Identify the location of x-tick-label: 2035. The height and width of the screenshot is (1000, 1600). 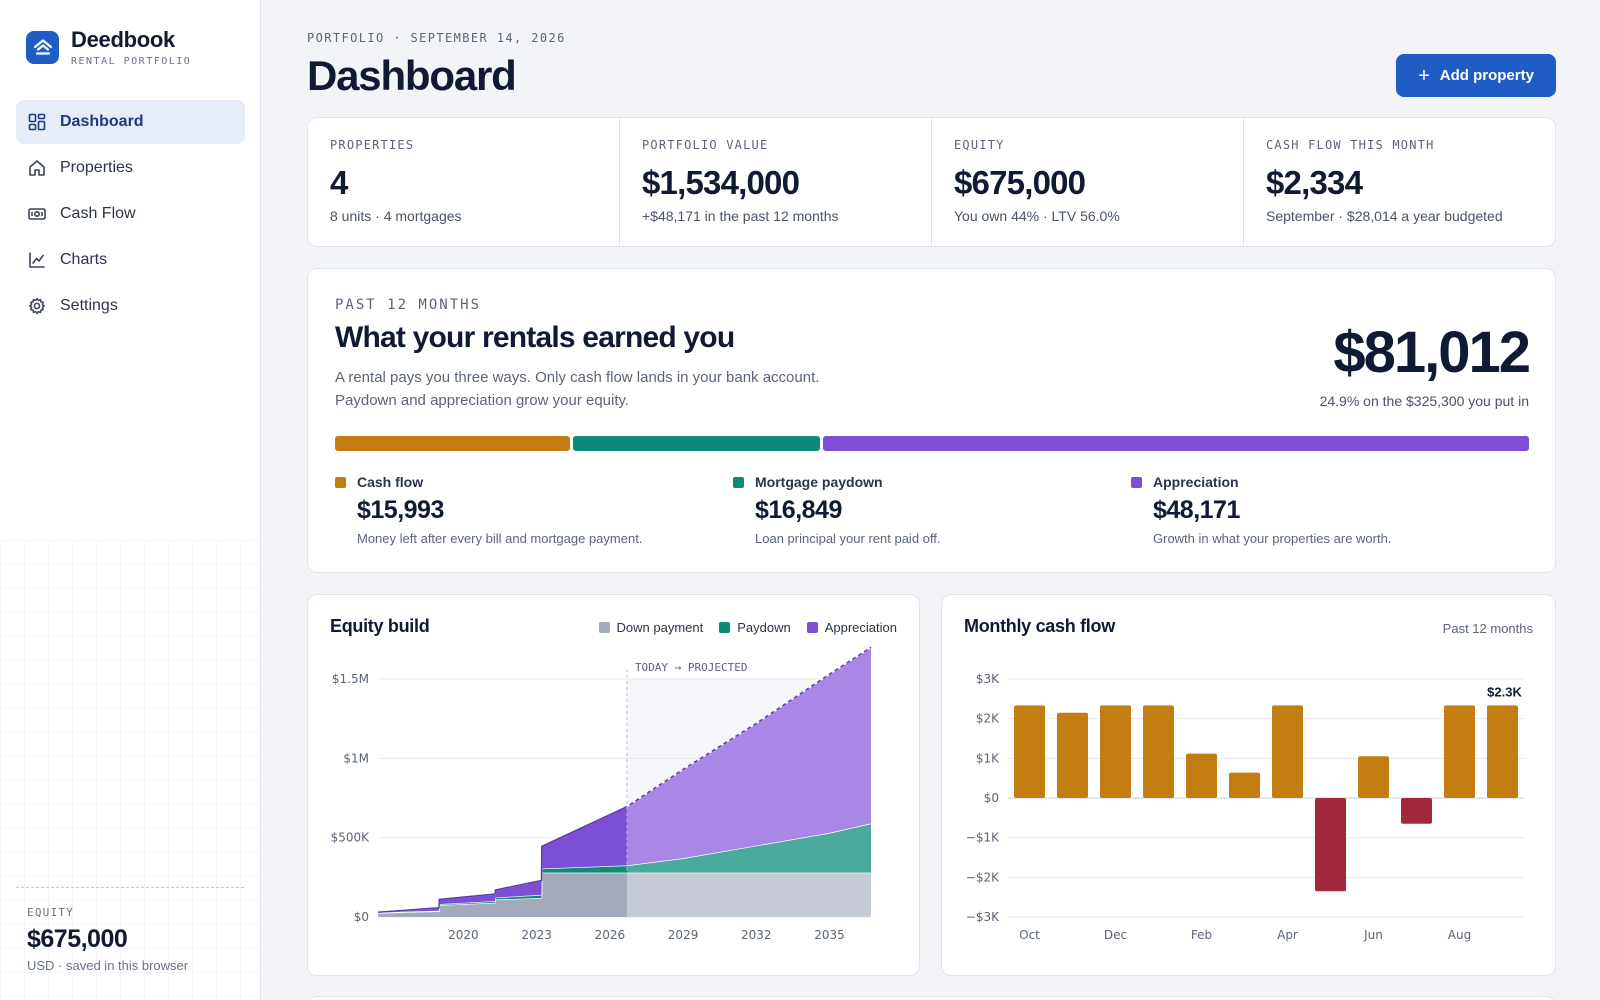
(829, 935).